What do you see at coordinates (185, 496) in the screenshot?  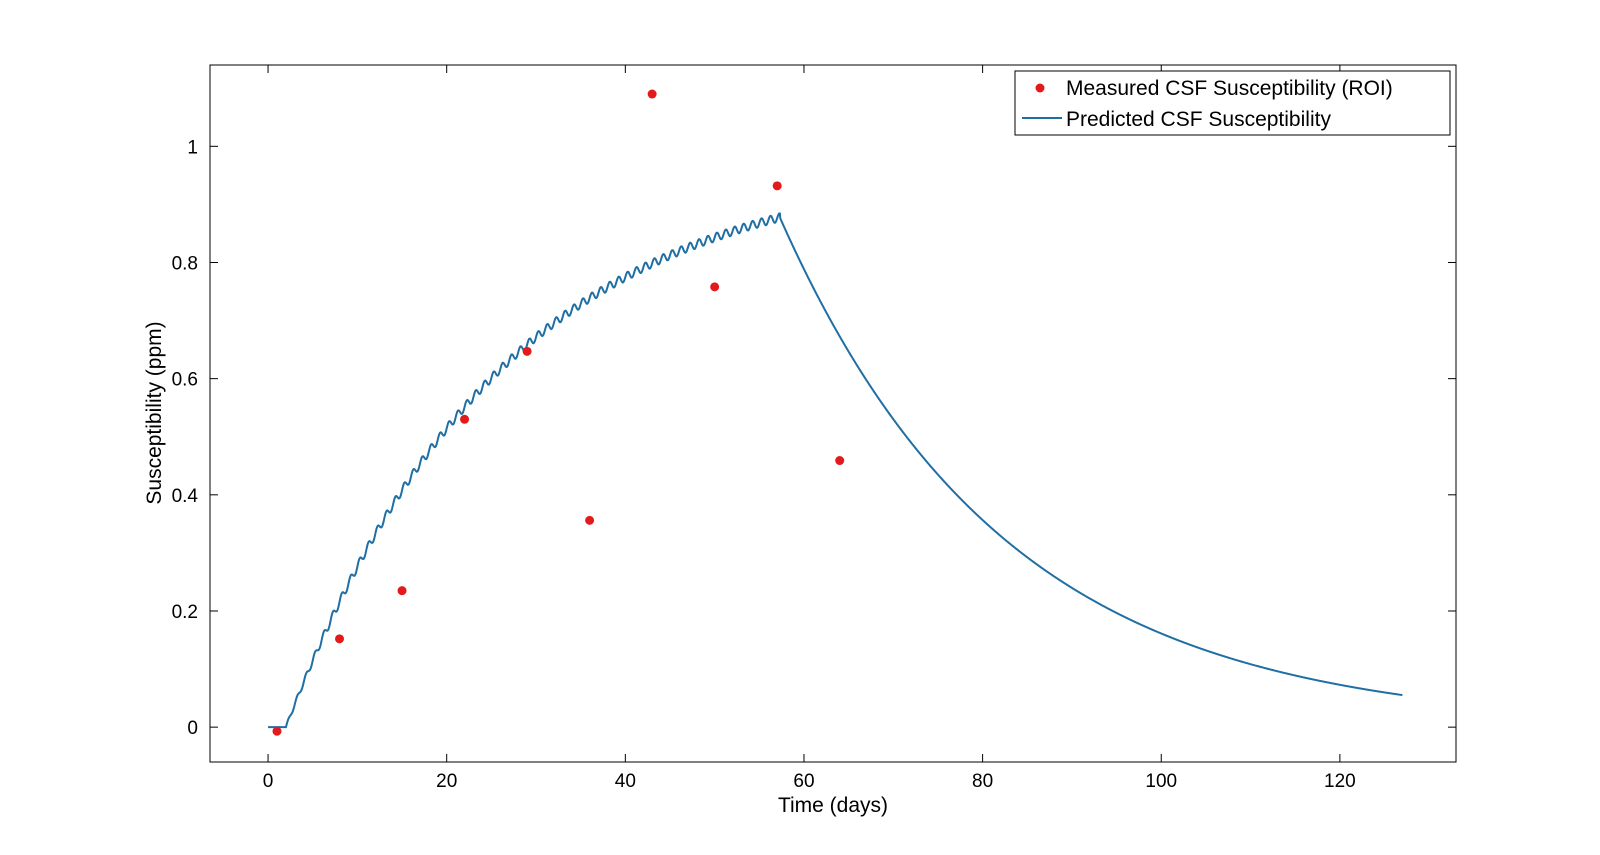 I see `y-tick-label-2: 0.4` at bounding box center [185, 496].